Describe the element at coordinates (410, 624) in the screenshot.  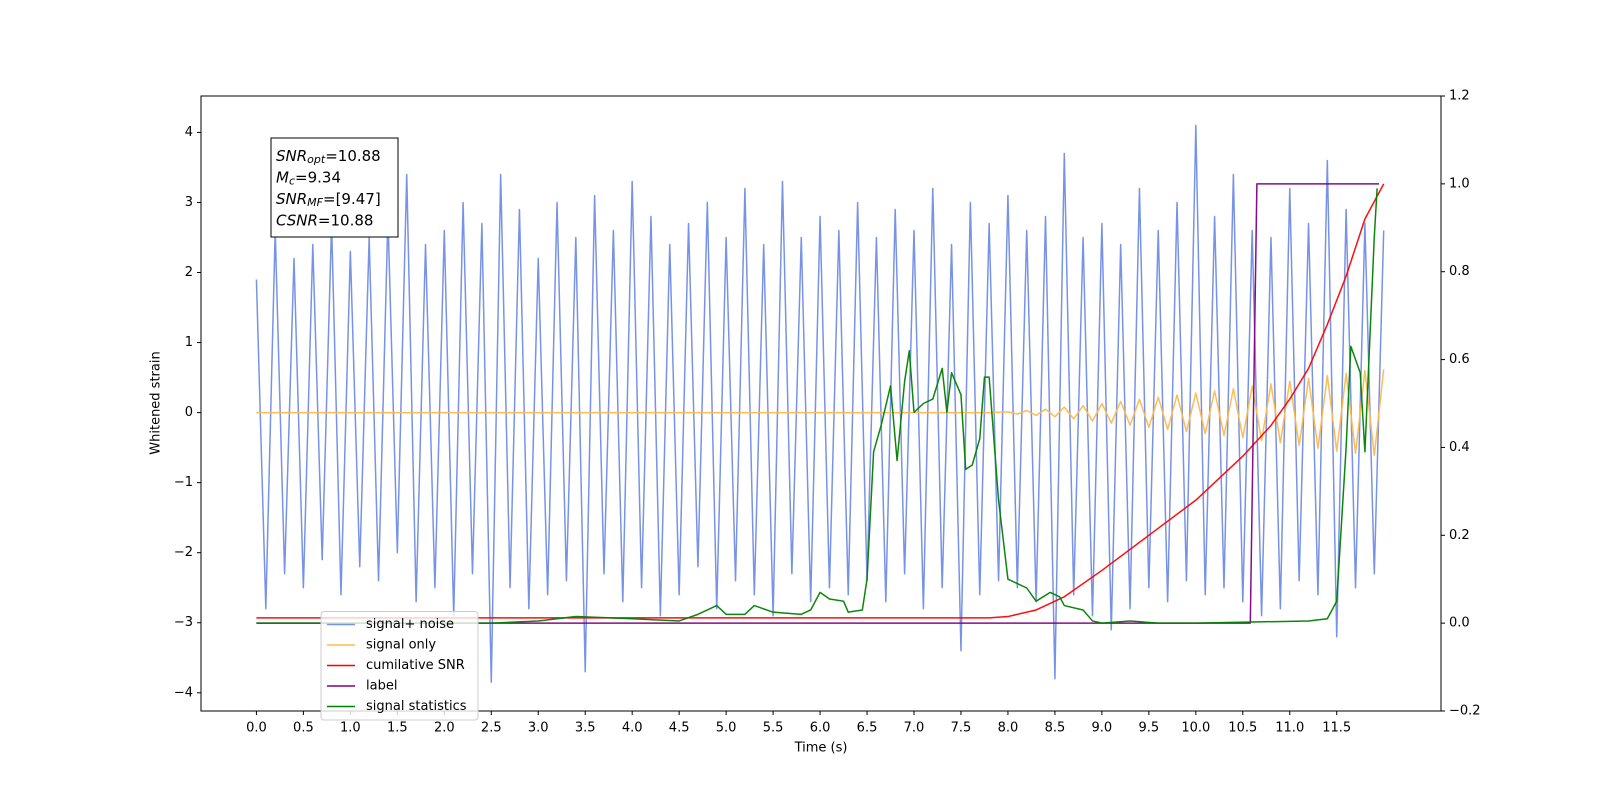
I see `legend-label: signal+ noise` at that location.